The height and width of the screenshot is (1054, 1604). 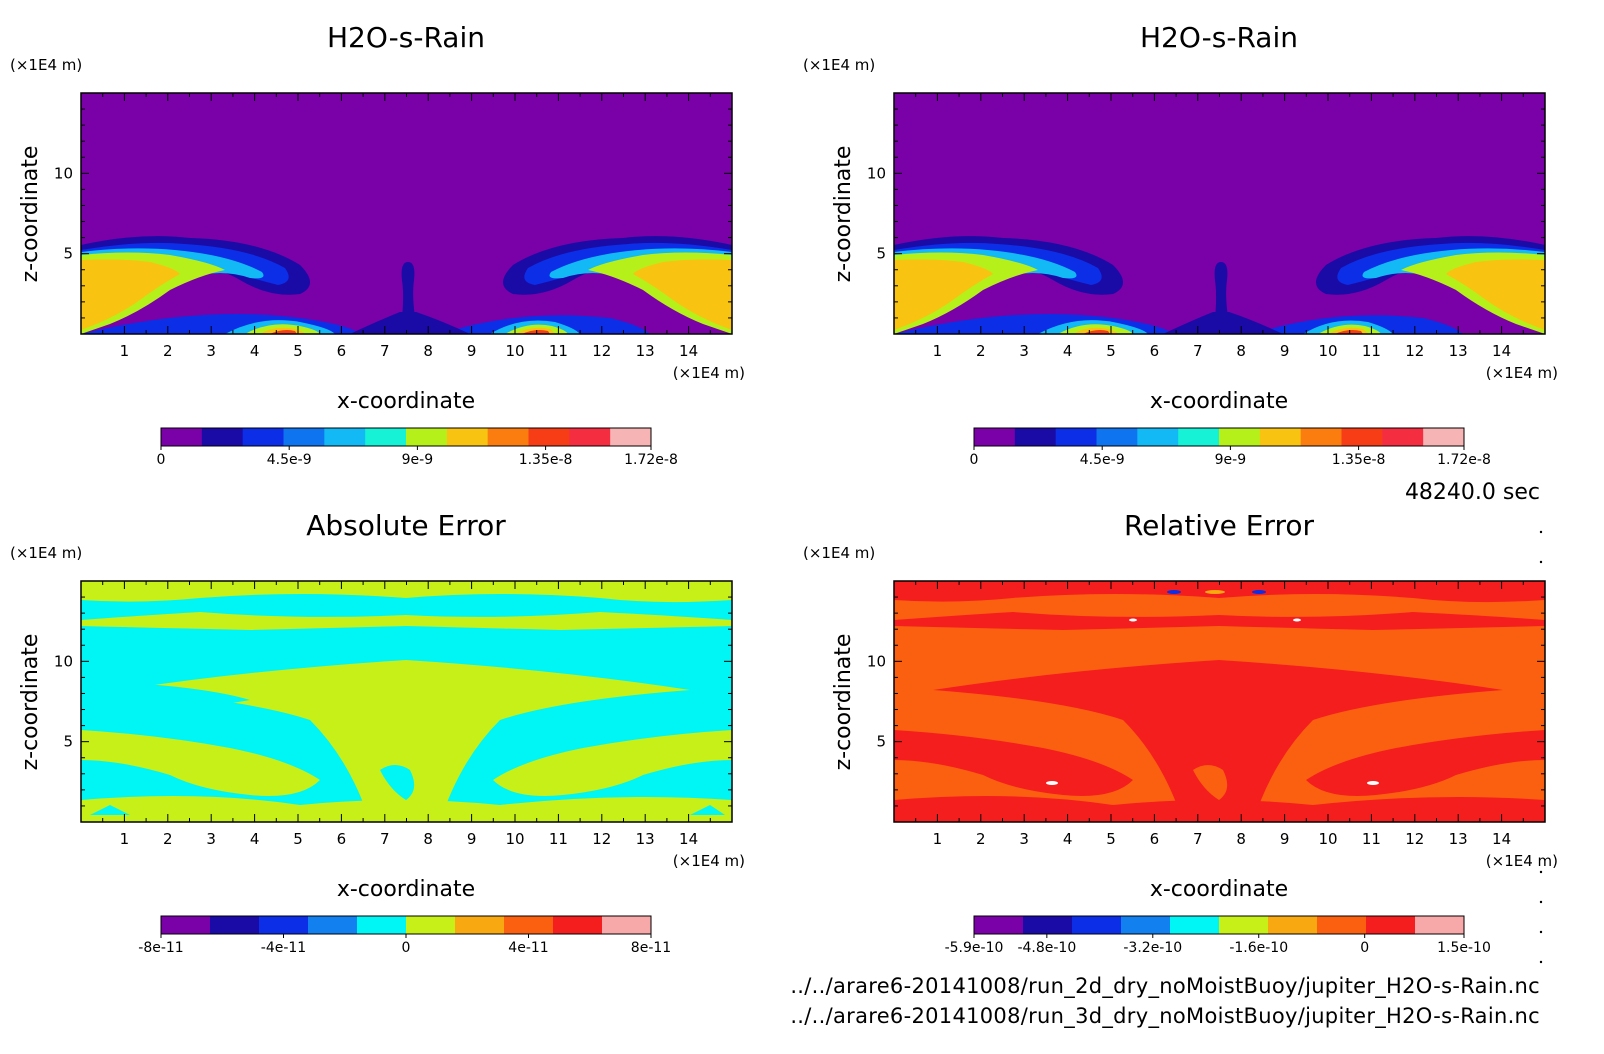 What do you see at coordinates (1522, 861) in the screenshot?
I see `panel-4-x-unit: (×1E4 m)` at bounding box center [1522, 861].